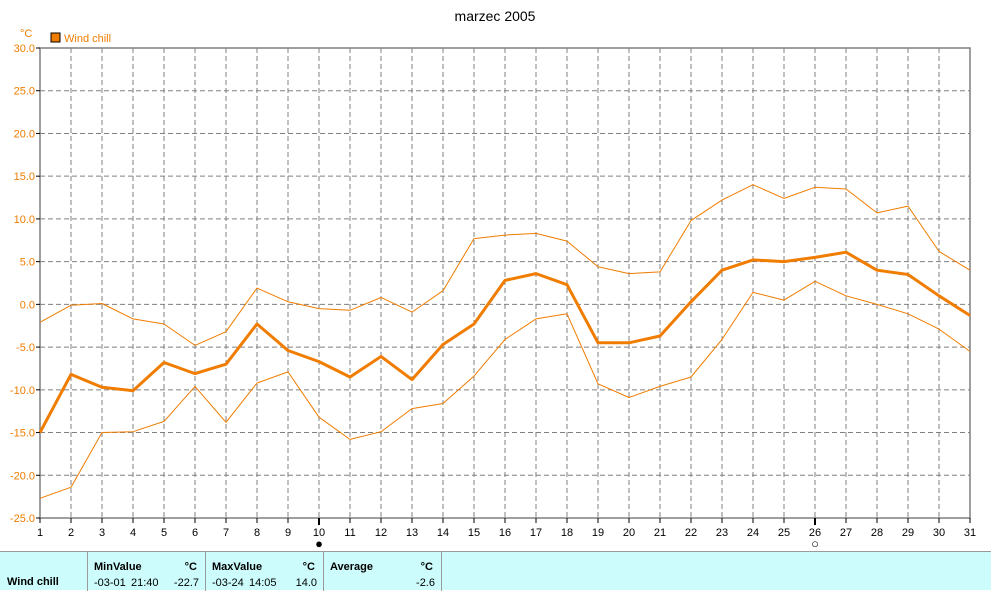 The image size is (991, 591). I want to click on marker-symbol: ●, so click(319, 543).